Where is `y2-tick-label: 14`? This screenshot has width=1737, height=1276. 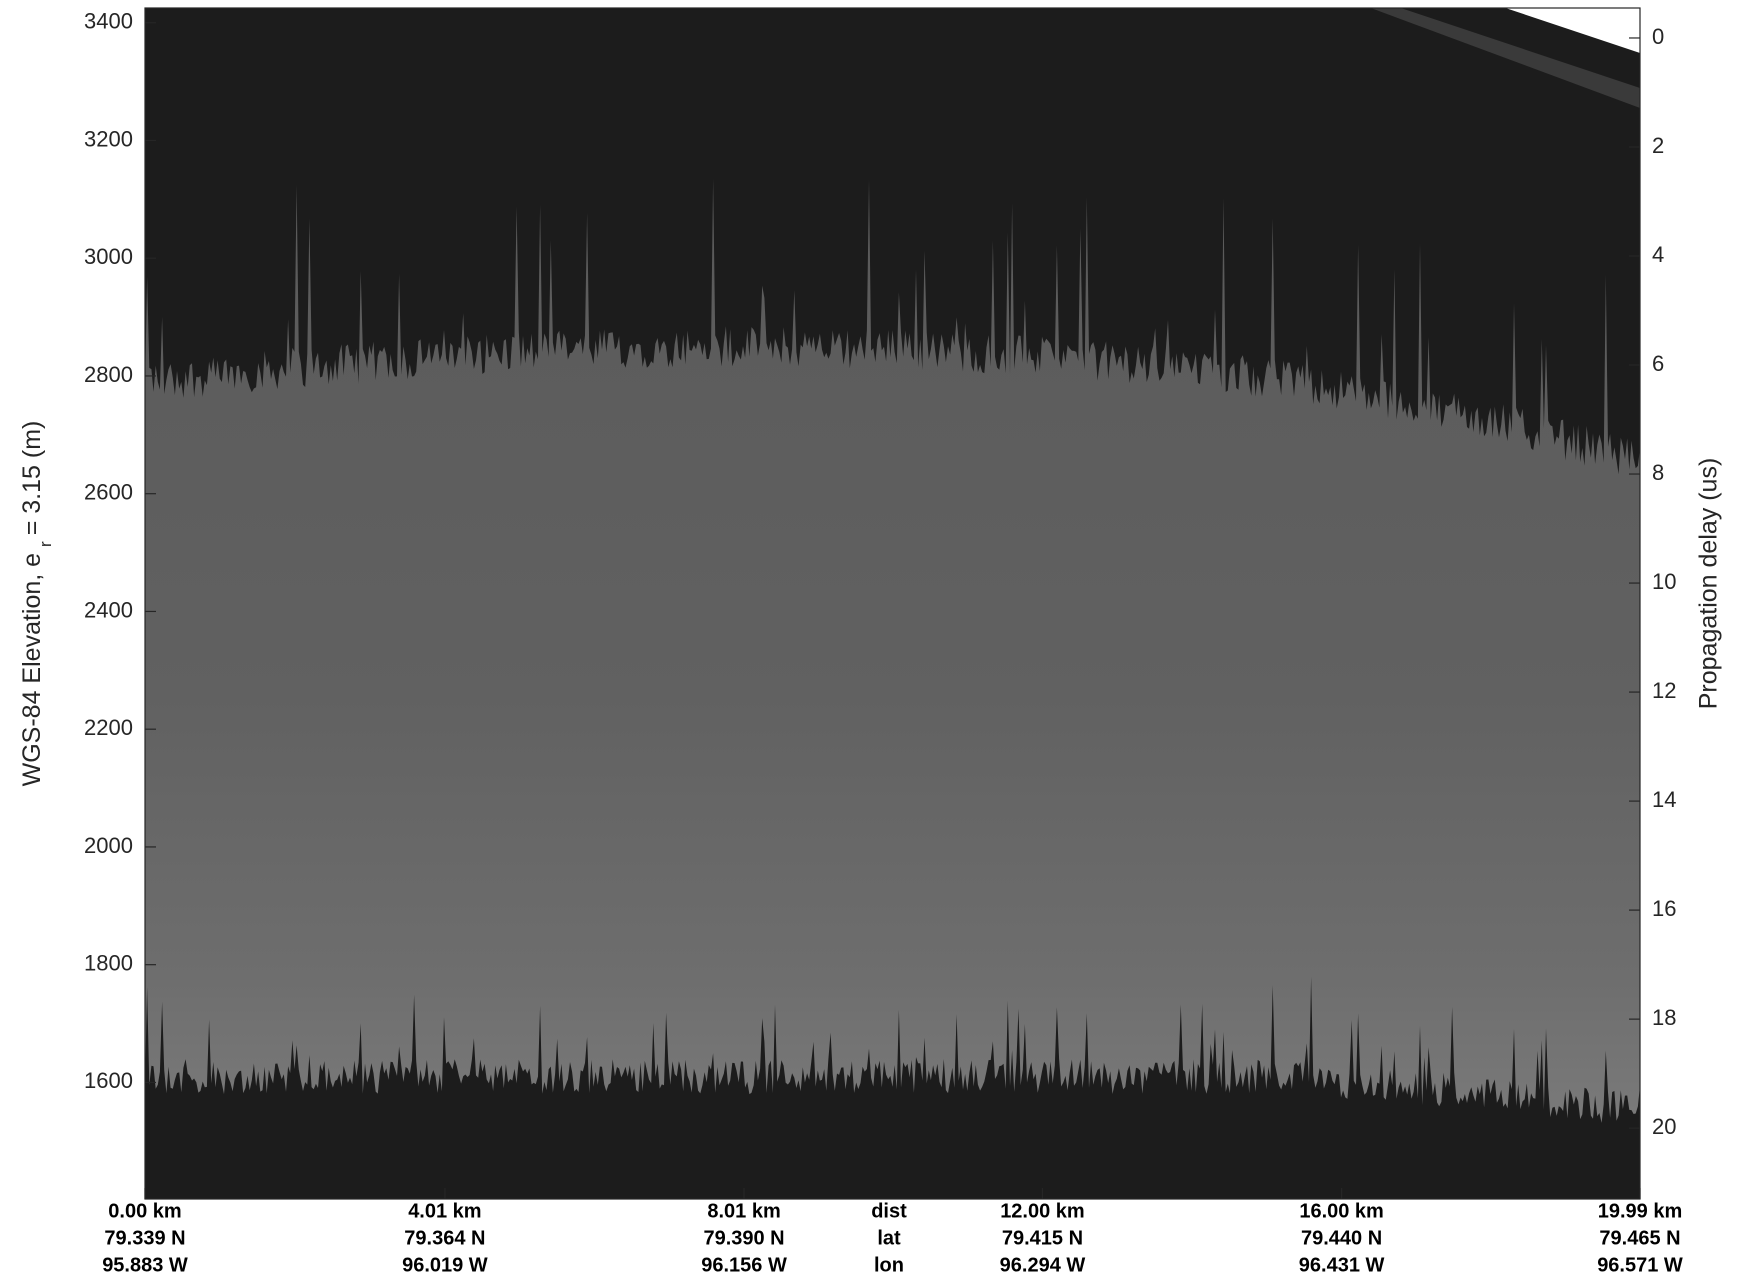
y2-tick-label: 14 is located at coordinates (1664, 799).